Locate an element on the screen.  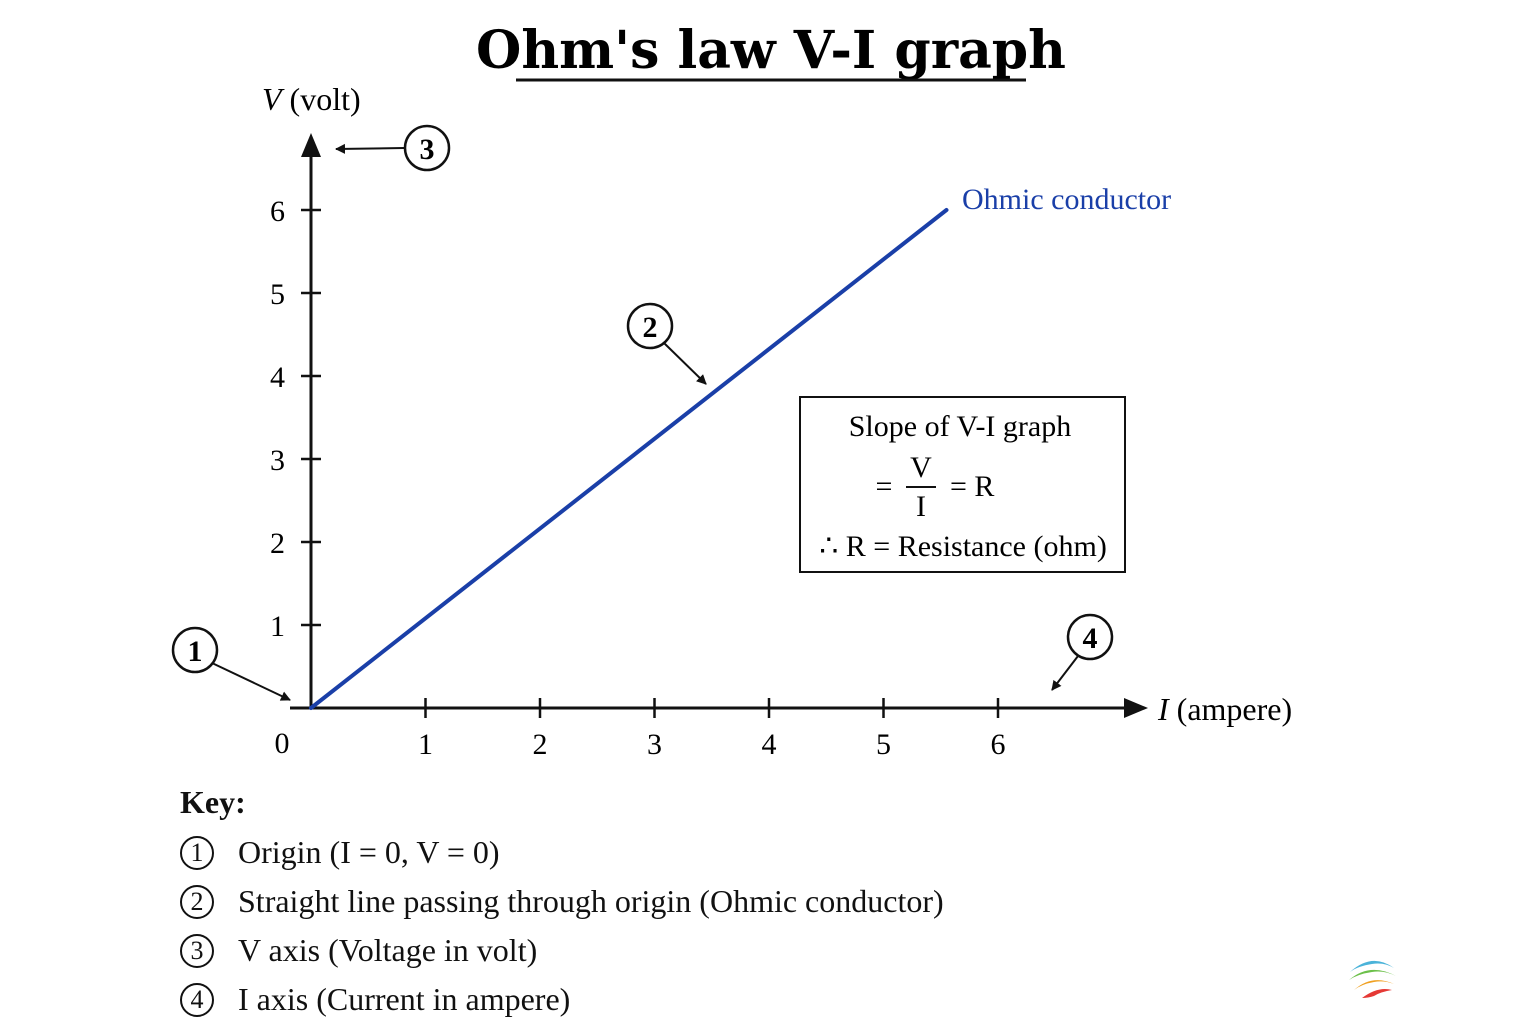
key-item-3-number: 3 is located at coordinates (197, 950).